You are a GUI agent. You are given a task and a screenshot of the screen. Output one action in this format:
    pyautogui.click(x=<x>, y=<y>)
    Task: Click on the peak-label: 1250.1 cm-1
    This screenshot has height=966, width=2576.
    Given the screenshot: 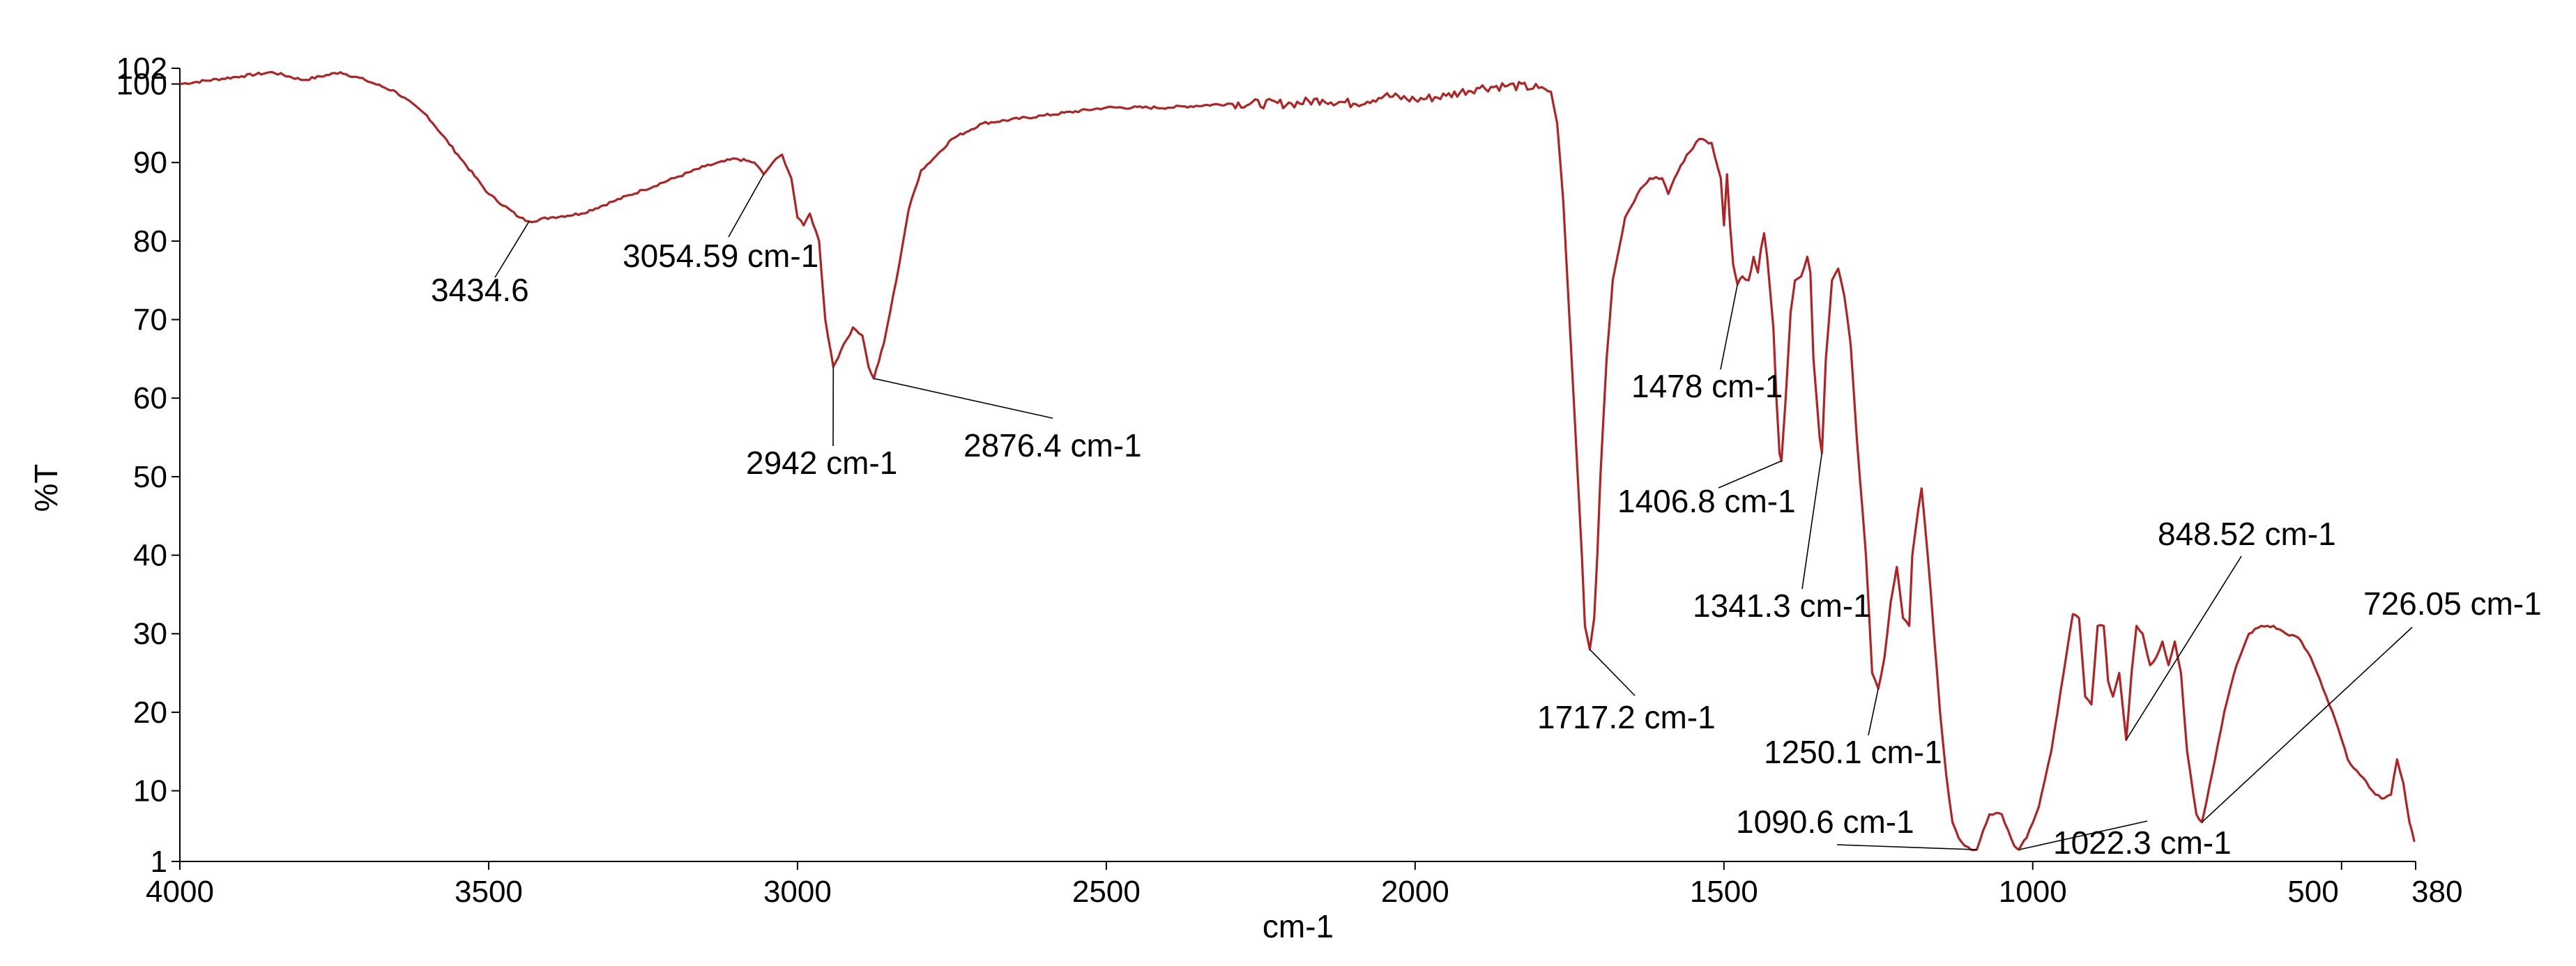 What is the action you would take?
    pyautogui.click(x=1853, y=752)
    